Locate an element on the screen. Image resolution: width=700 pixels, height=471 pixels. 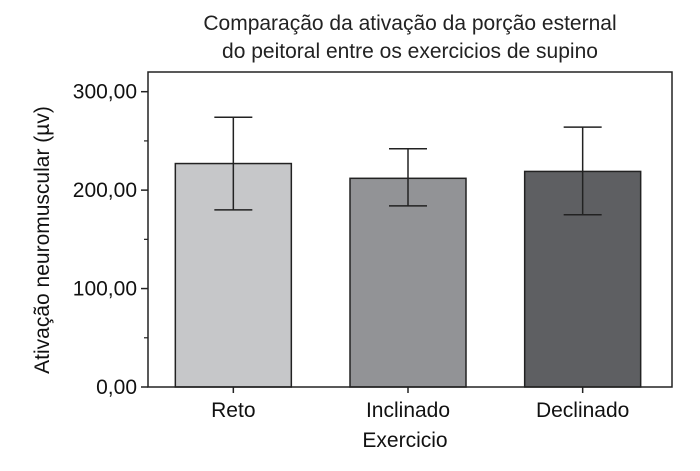
y-tick-label: 200,00 is located at coordinates (105, 190).